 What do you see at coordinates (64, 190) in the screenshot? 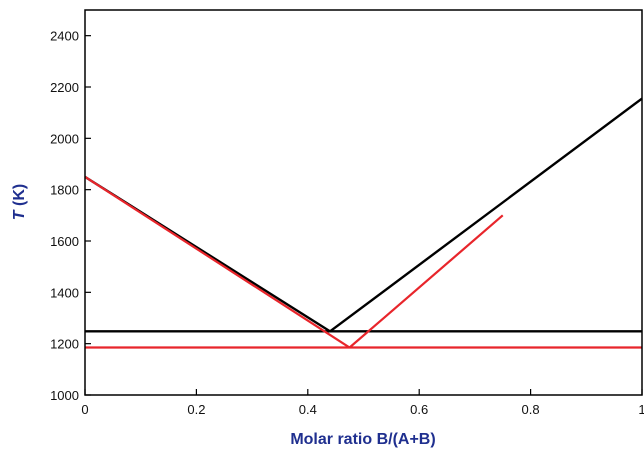
I see `y-tick-label: 1800` at bounding box center [64, 190].